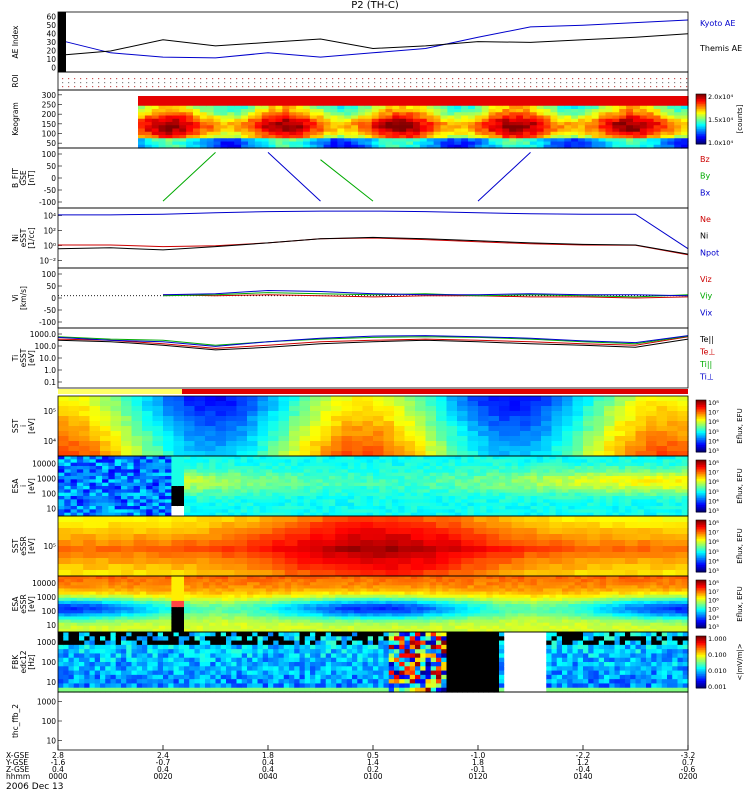 The height and width of the screenshot is (800, 750). Describe the element at coordinates (15, 358) in the screenshot. I see `ti-ylabel: Ti` at that location.